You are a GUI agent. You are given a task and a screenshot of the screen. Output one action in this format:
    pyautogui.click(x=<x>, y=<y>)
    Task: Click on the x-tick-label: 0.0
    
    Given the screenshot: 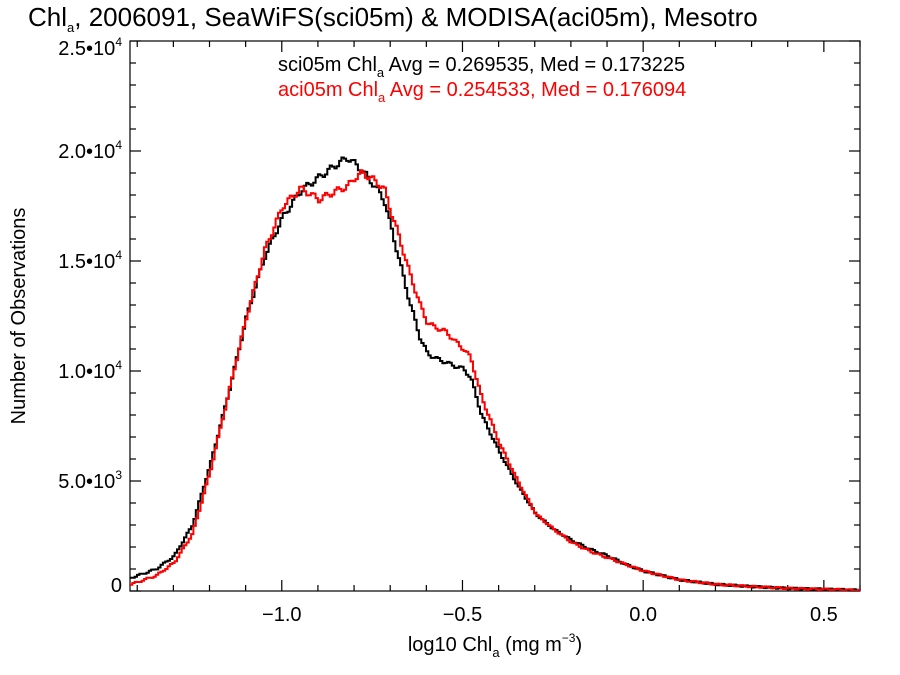 What is the action you would take?
    pyautogui.click(x=643, y=615)
    